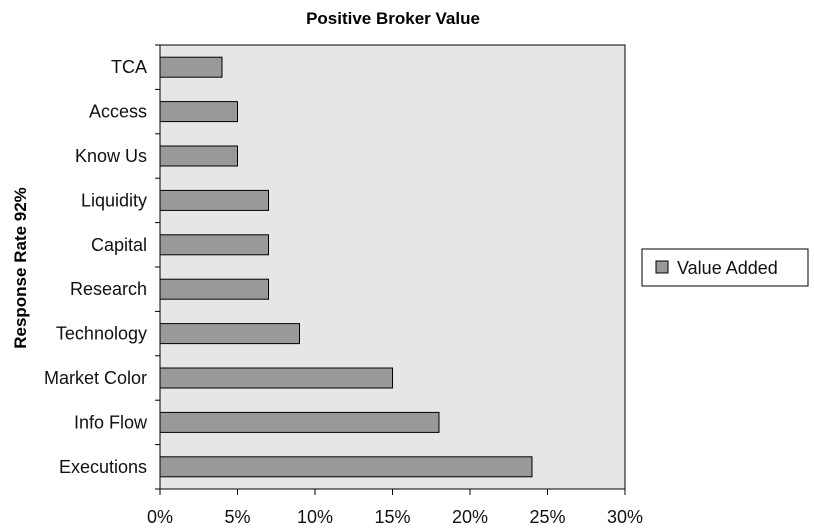 This screenshot has width=814, height=532. I want to click on bar-executions, so click(346, 467).